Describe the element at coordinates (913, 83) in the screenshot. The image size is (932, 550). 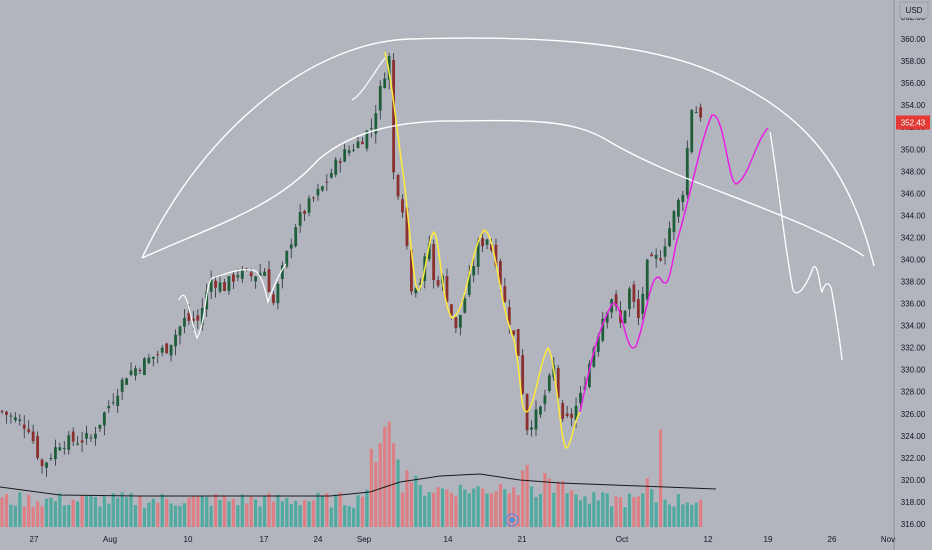
I see `price-tick-label: 356.00` at that location.